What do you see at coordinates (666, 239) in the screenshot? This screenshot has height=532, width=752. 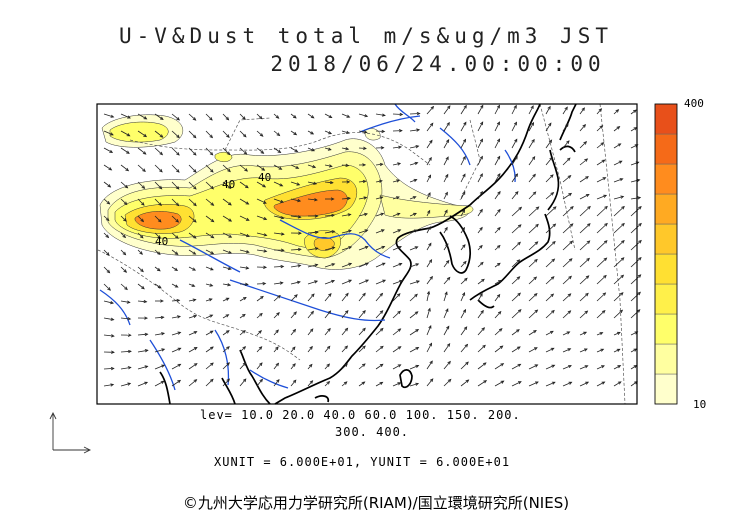 I see `colorbar-segment` at bounding box center [666, 239].